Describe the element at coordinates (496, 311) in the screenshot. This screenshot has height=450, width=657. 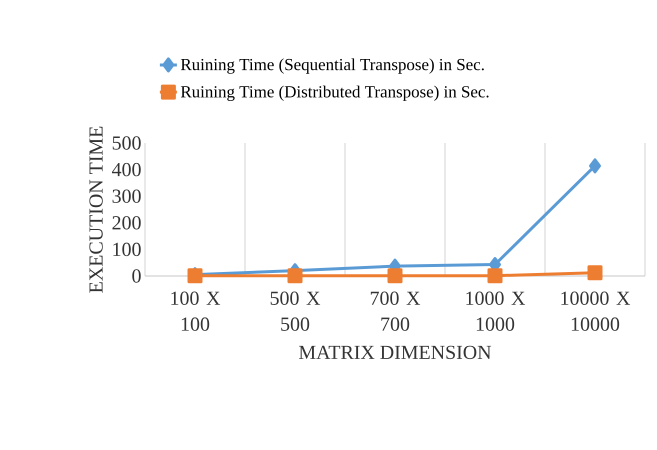
I see `x-tick-label: 1000 X 1000` at that location.